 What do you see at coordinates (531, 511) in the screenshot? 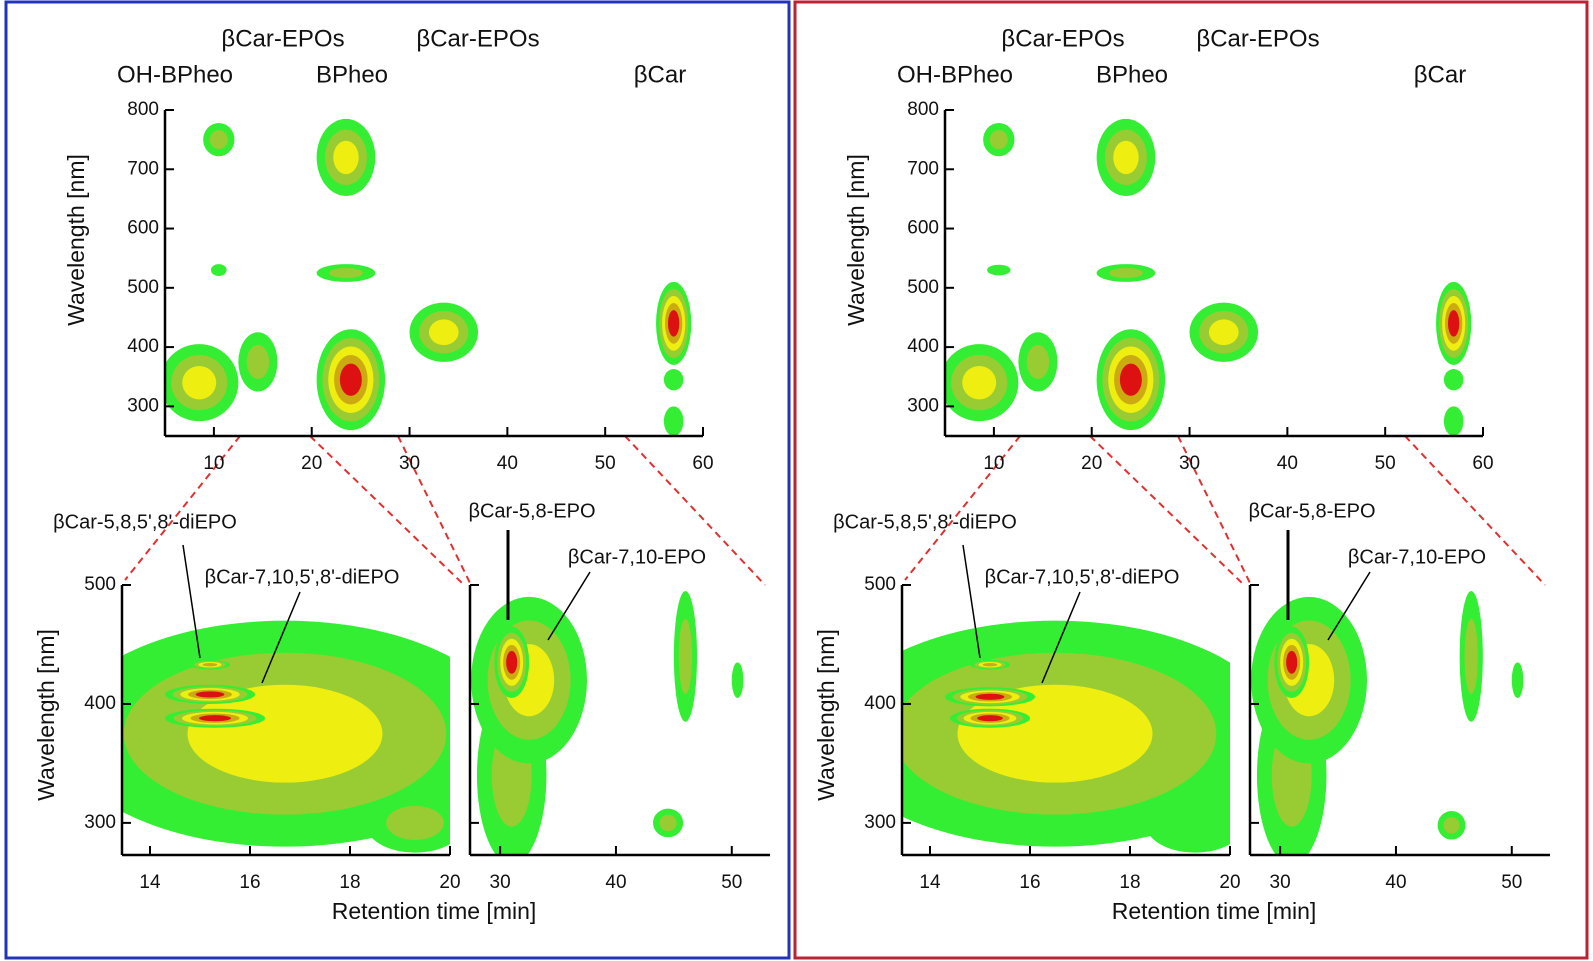
I see `annotation: βCar-5,8-EPO` at bounding box center [531, 511].